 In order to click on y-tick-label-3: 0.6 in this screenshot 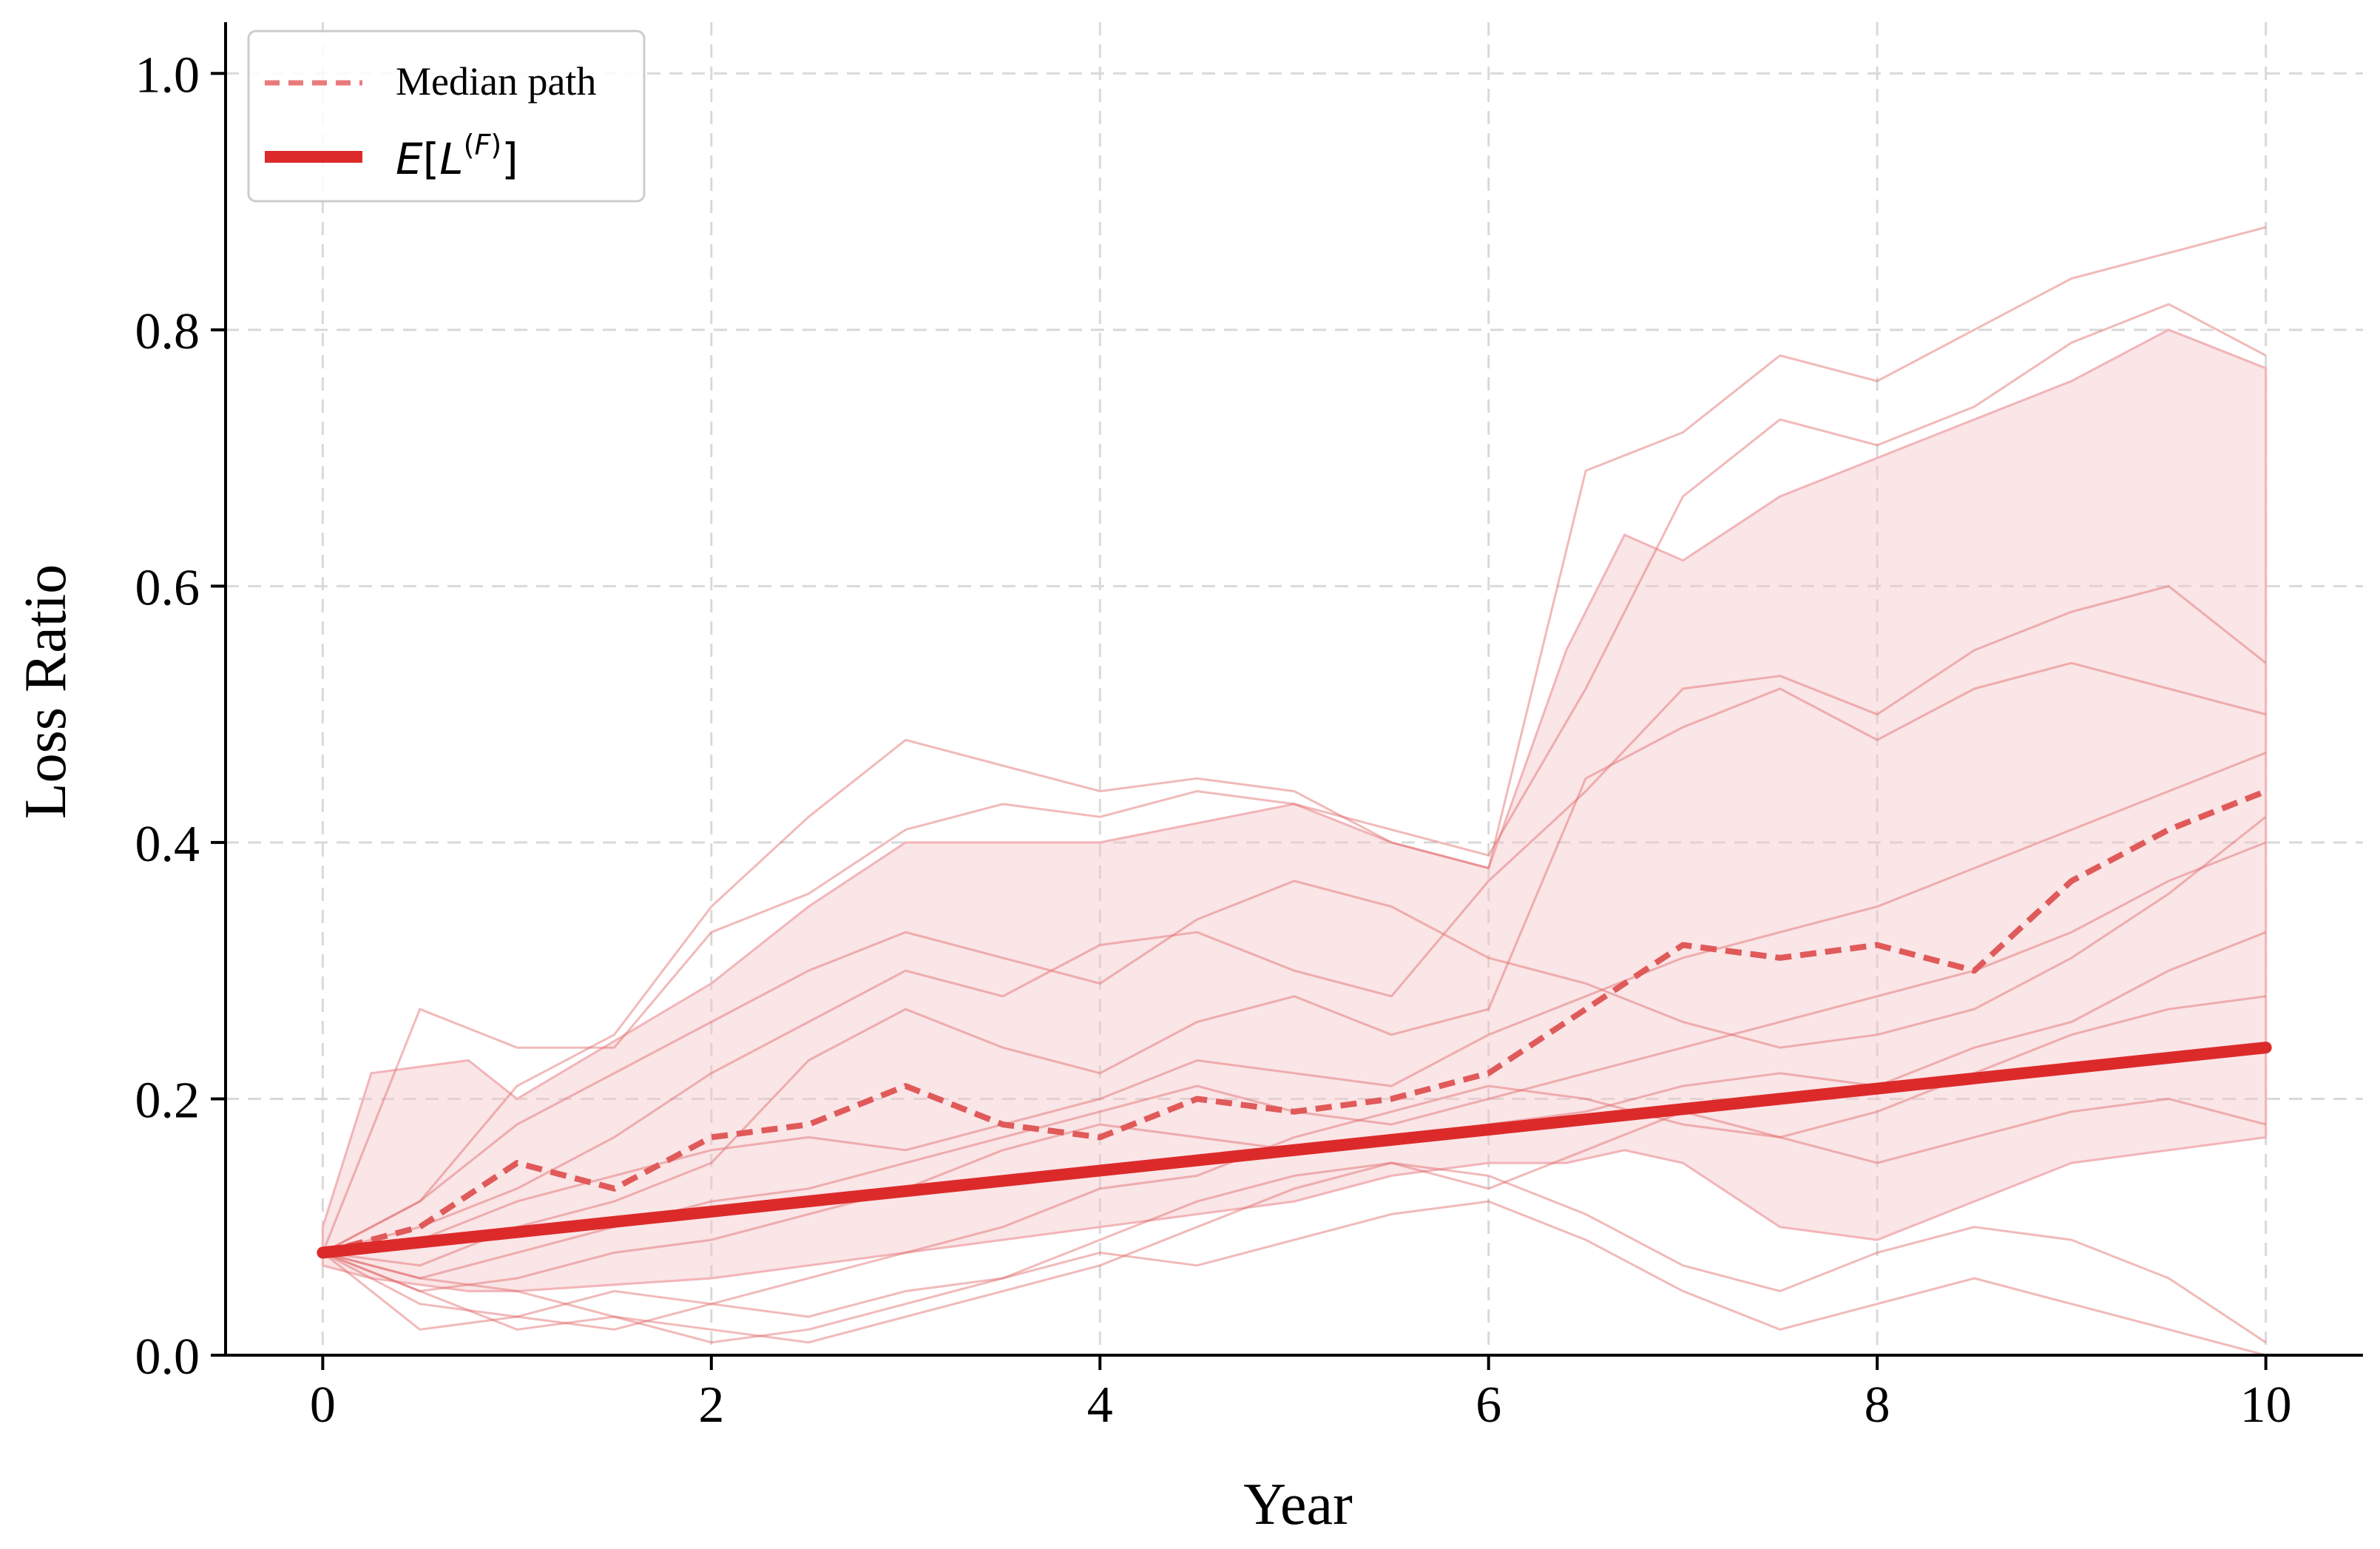, I will do `click(168, 588)`.